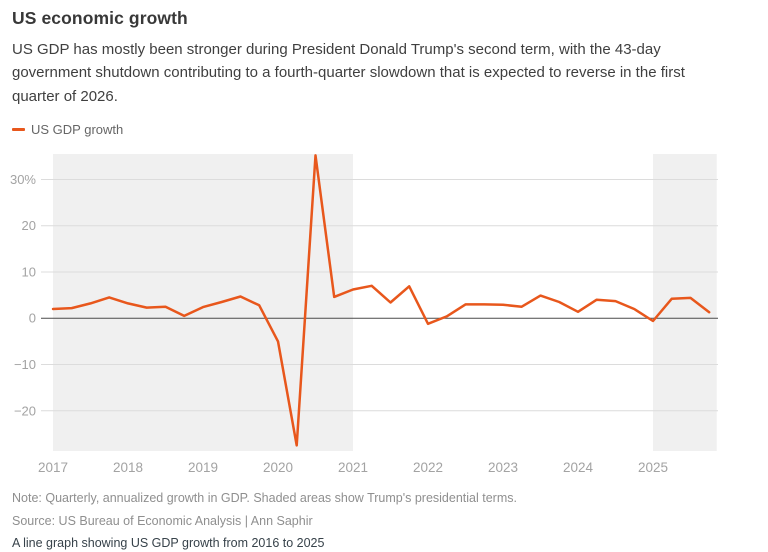 The height and width of the screenshot is (552, 768). Describe the element at coordinates (25, 364) in the screenshot. I see `y-tick-label: −10` at that location.